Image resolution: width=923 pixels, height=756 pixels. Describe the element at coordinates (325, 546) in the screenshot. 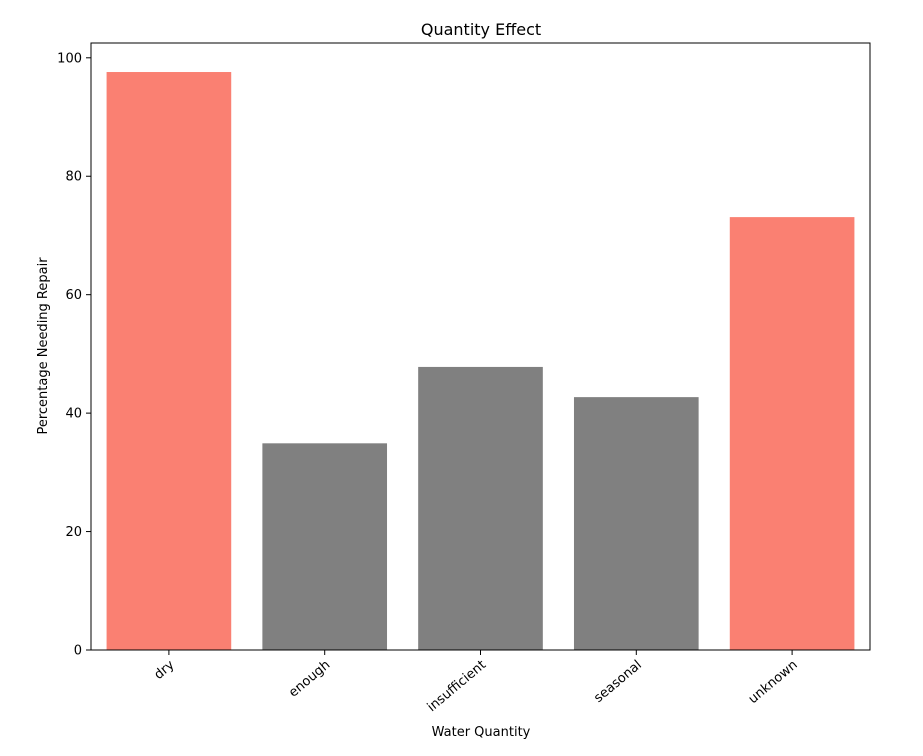

I see `bar-enough` at that location.